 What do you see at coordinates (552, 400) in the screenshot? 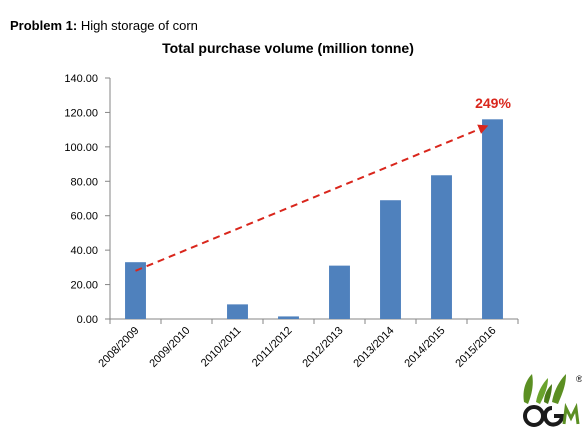
I see `company-logo-icon: ®` at bounding box center [552, 400].